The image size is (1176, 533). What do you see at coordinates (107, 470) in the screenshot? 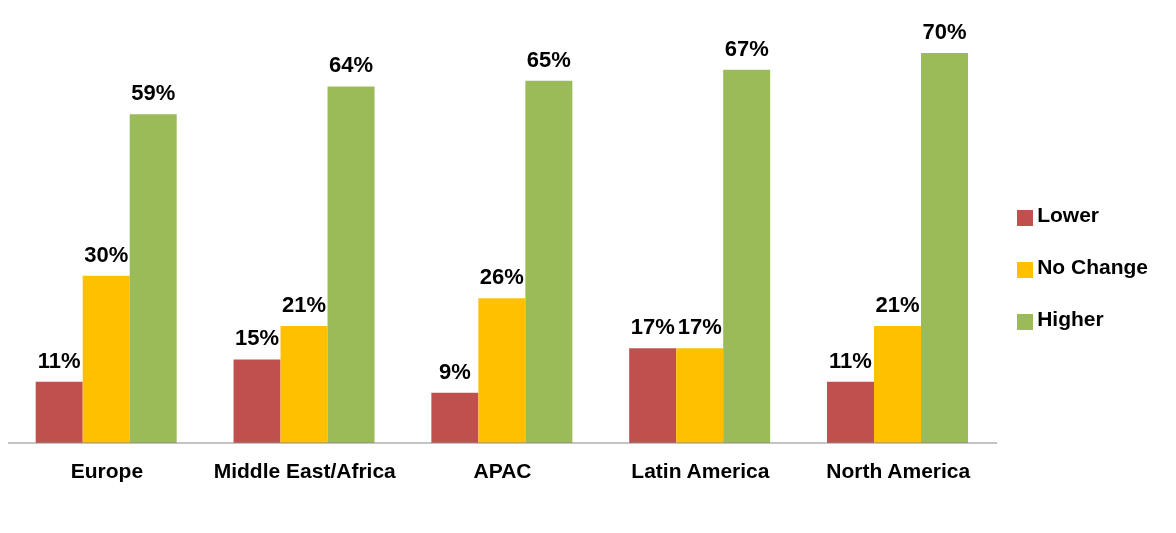
I see `x-tick-label: Europe` at bounding box center [107, 470].